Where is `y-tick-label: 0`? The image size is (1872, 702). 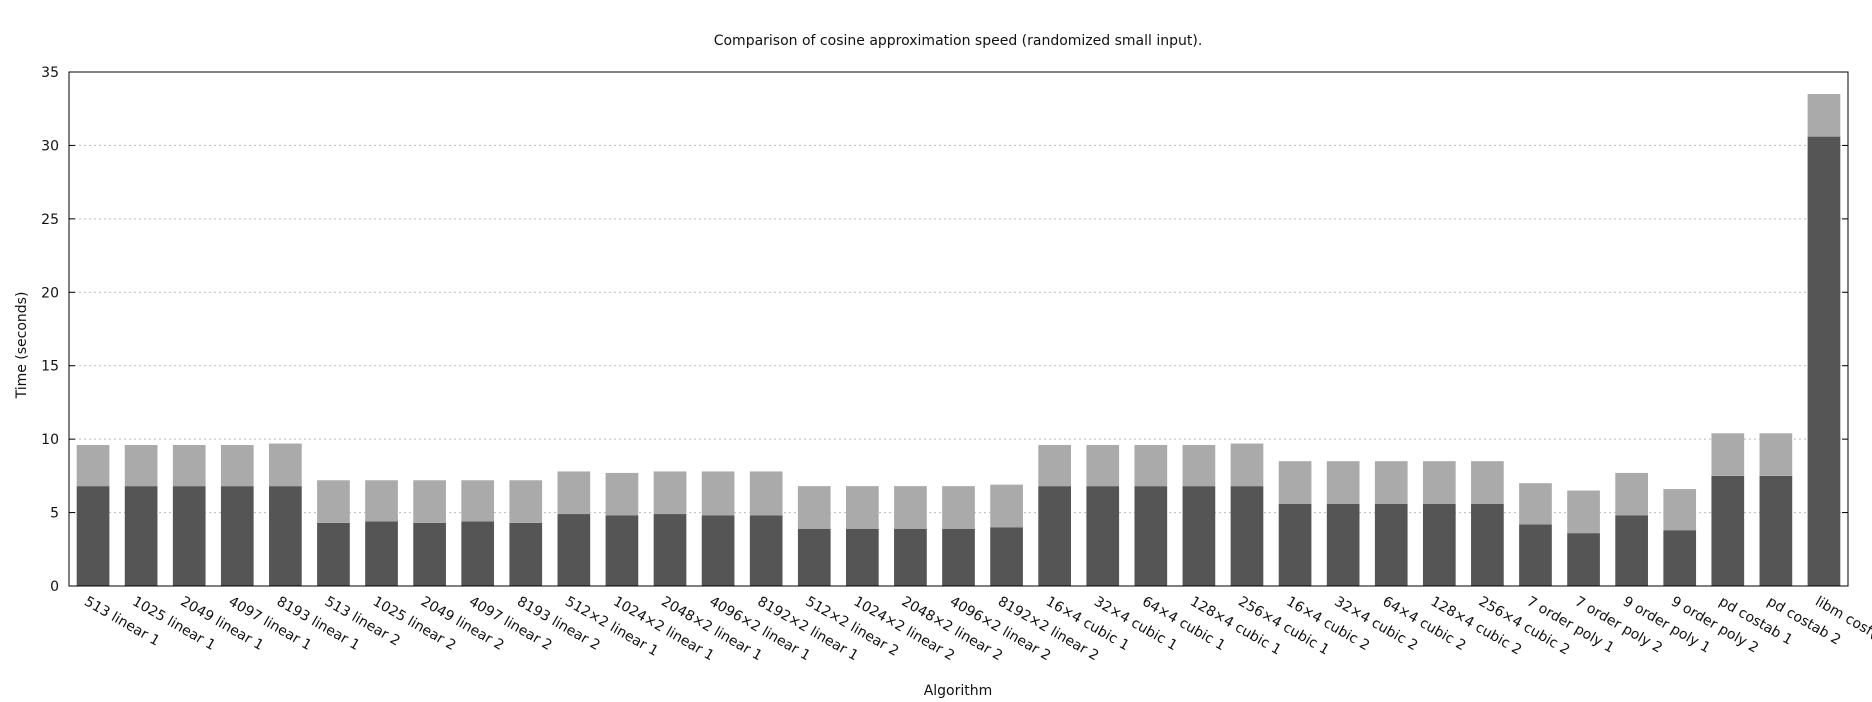
y-tick-label: 0 is located at coordinates (54, 587).